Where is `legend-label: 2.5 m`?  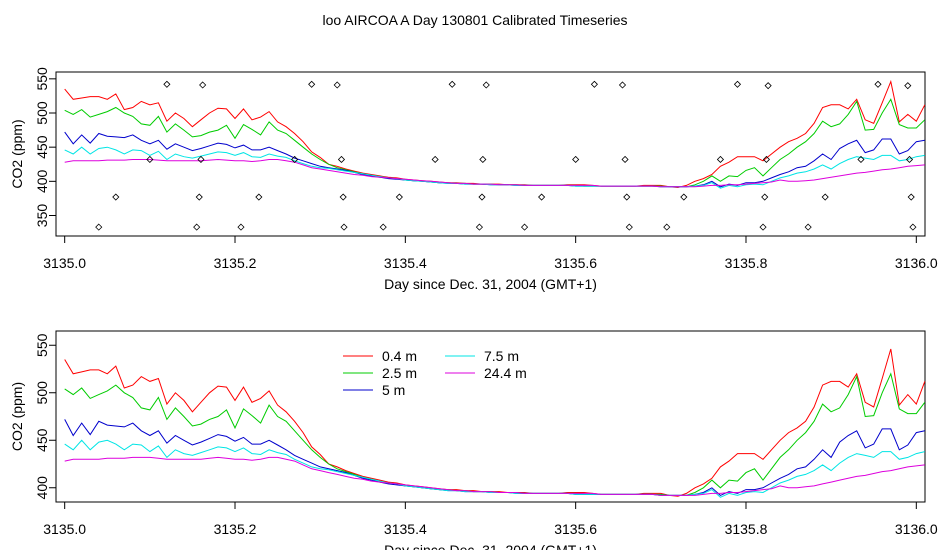 legend-label: 2.5 m is located at coordinates (399, 373).